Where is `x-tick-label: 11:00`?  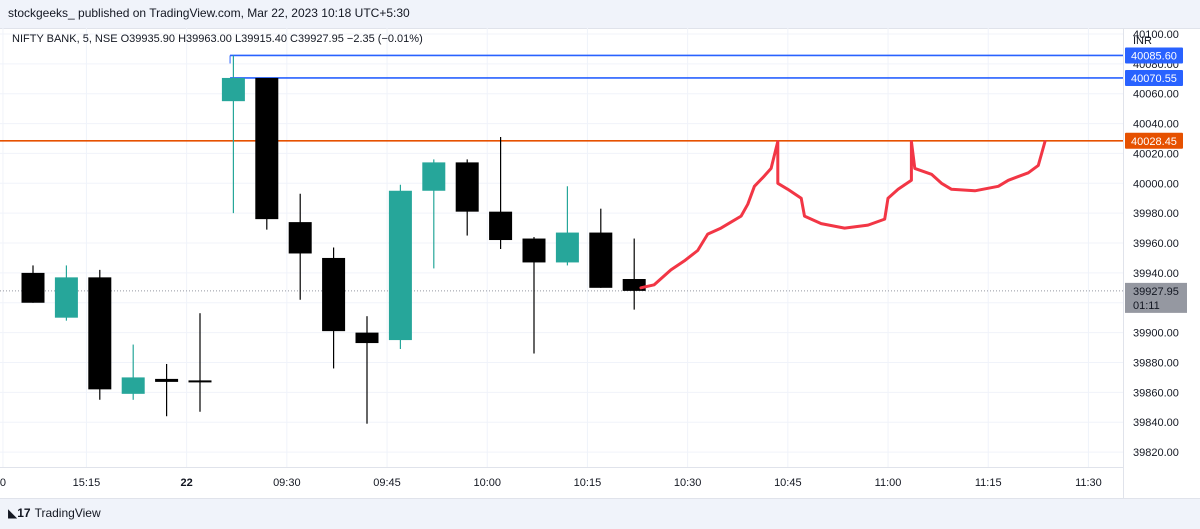
x-tick-label: 11:00 is located at coordinates (888, 483).